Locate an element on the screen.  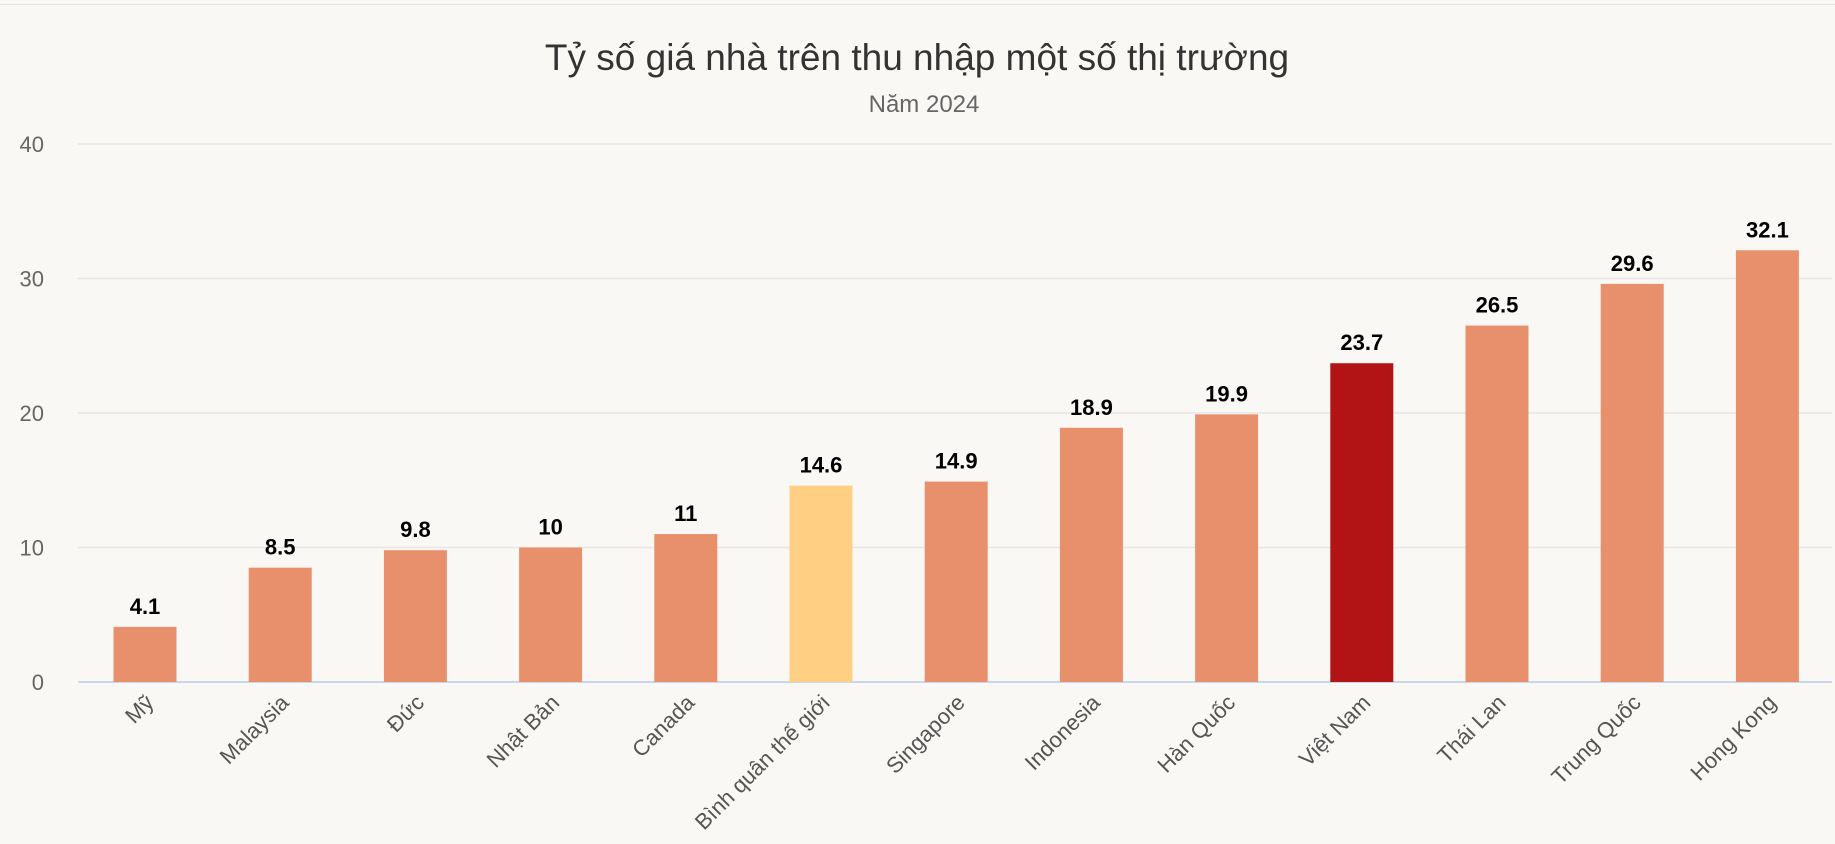
x-tick-label: Indonesia is located at coordinates (1063, 732).